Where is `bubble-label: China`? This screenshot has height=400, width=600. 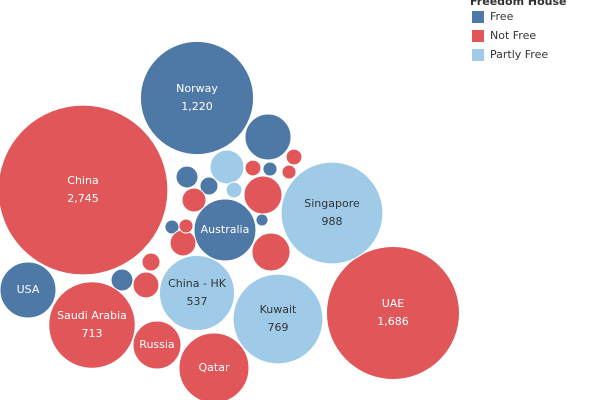
bubble-label: China is located at coordinates (82, 180).